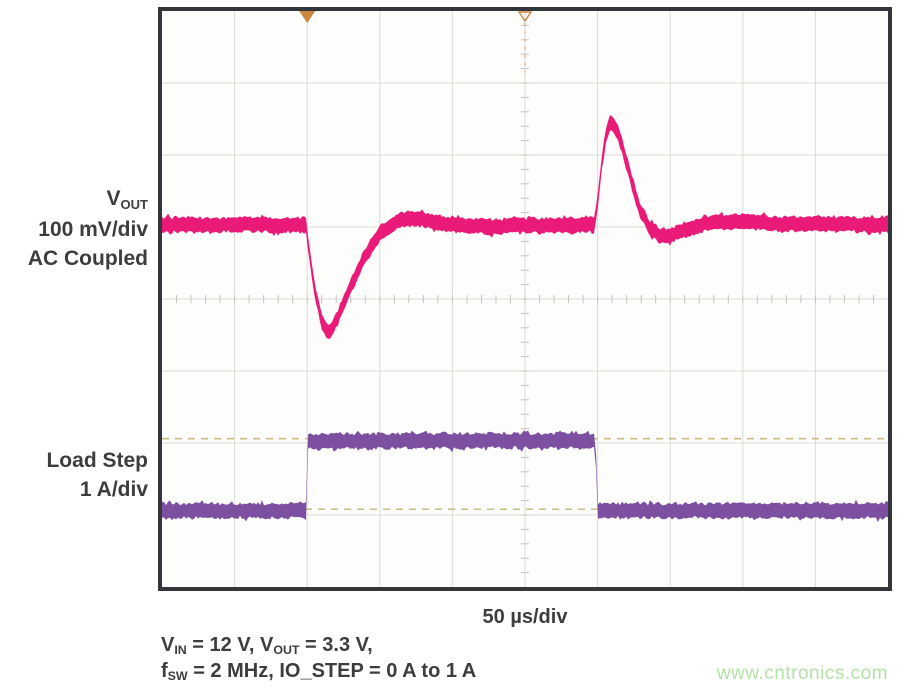 The height and width of the screenshot is (700, 900). What do you see at coordinates (113, 489) in the screenshot?
I see `load-step-scale: 1 A/div` at bounding box center [113, 489].